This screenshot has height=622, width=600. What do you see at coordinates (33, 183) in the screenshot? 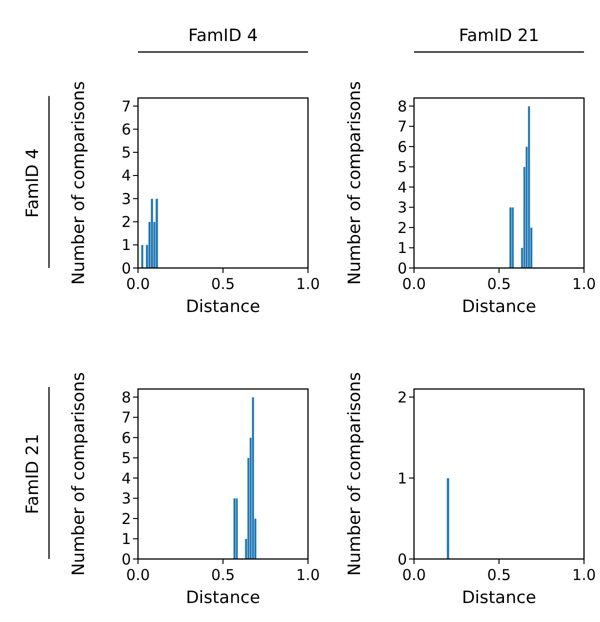
I see `text: FamID 4` at bounding box center [33, 183].